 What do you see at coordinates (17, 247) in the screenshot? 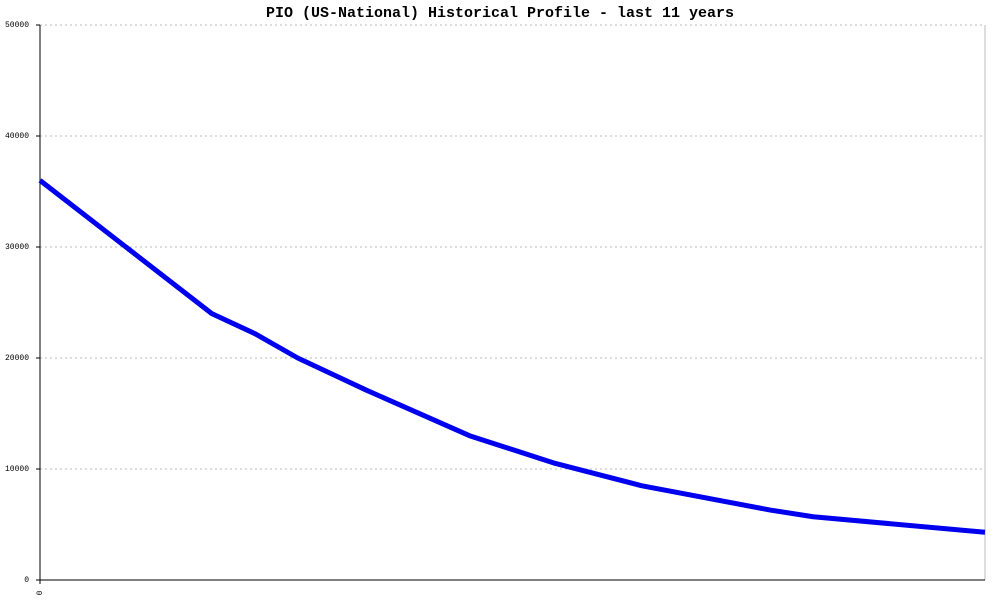
I see `y-tick-label: 30000` at bounding box center [17, 247].